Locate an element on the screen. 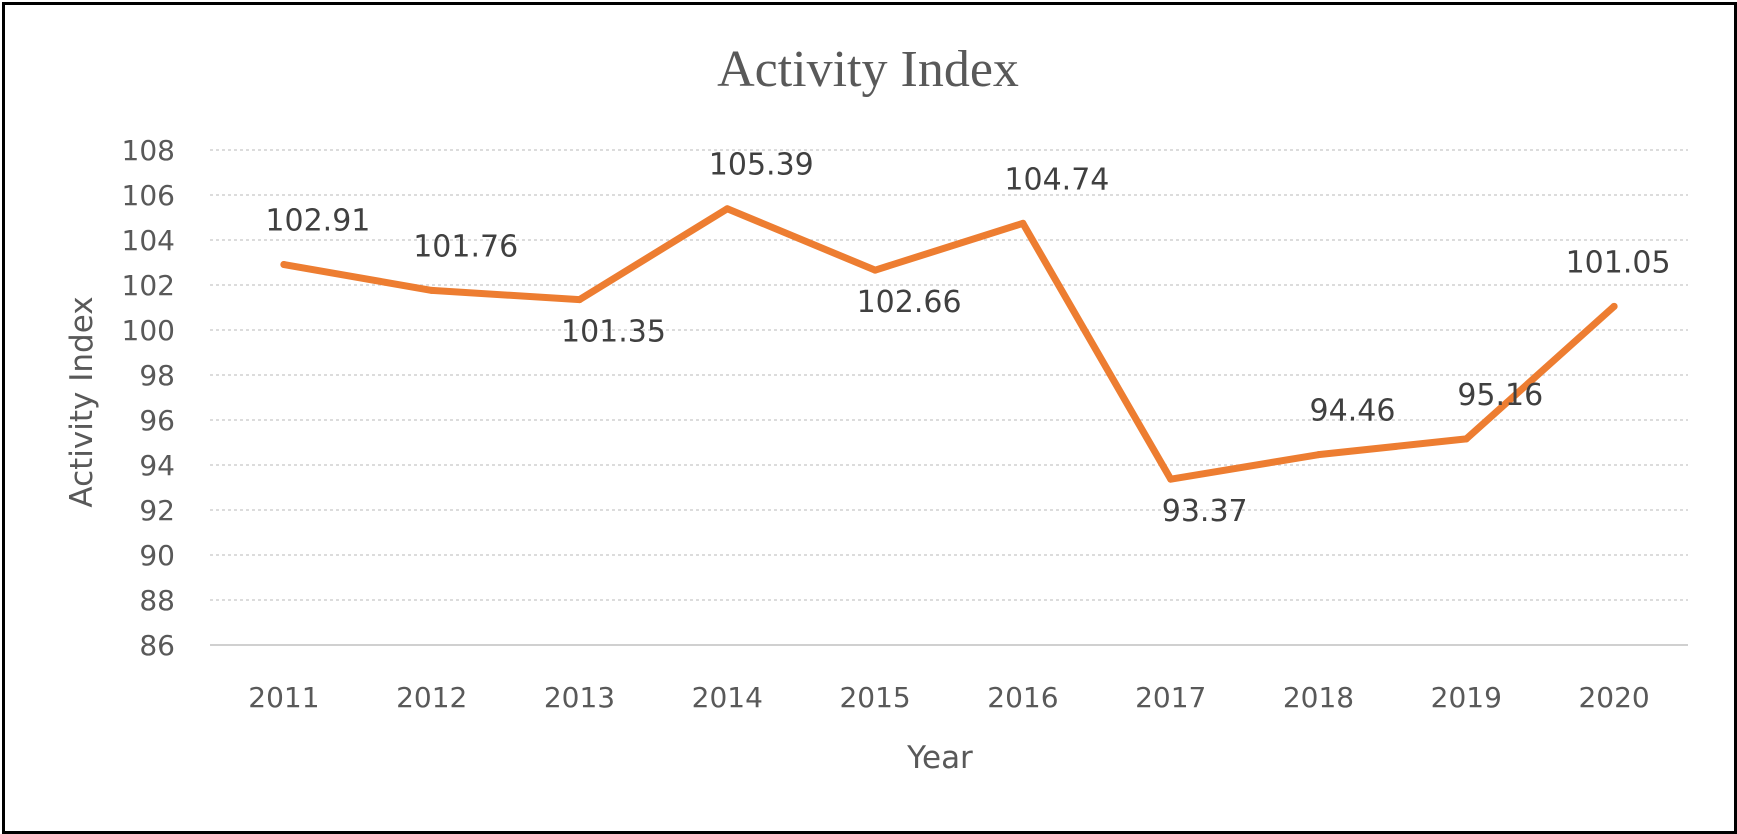 The height and width of the screenshot is (834, 1737). x-axis-label: Year is located at coordinates (939, 758).